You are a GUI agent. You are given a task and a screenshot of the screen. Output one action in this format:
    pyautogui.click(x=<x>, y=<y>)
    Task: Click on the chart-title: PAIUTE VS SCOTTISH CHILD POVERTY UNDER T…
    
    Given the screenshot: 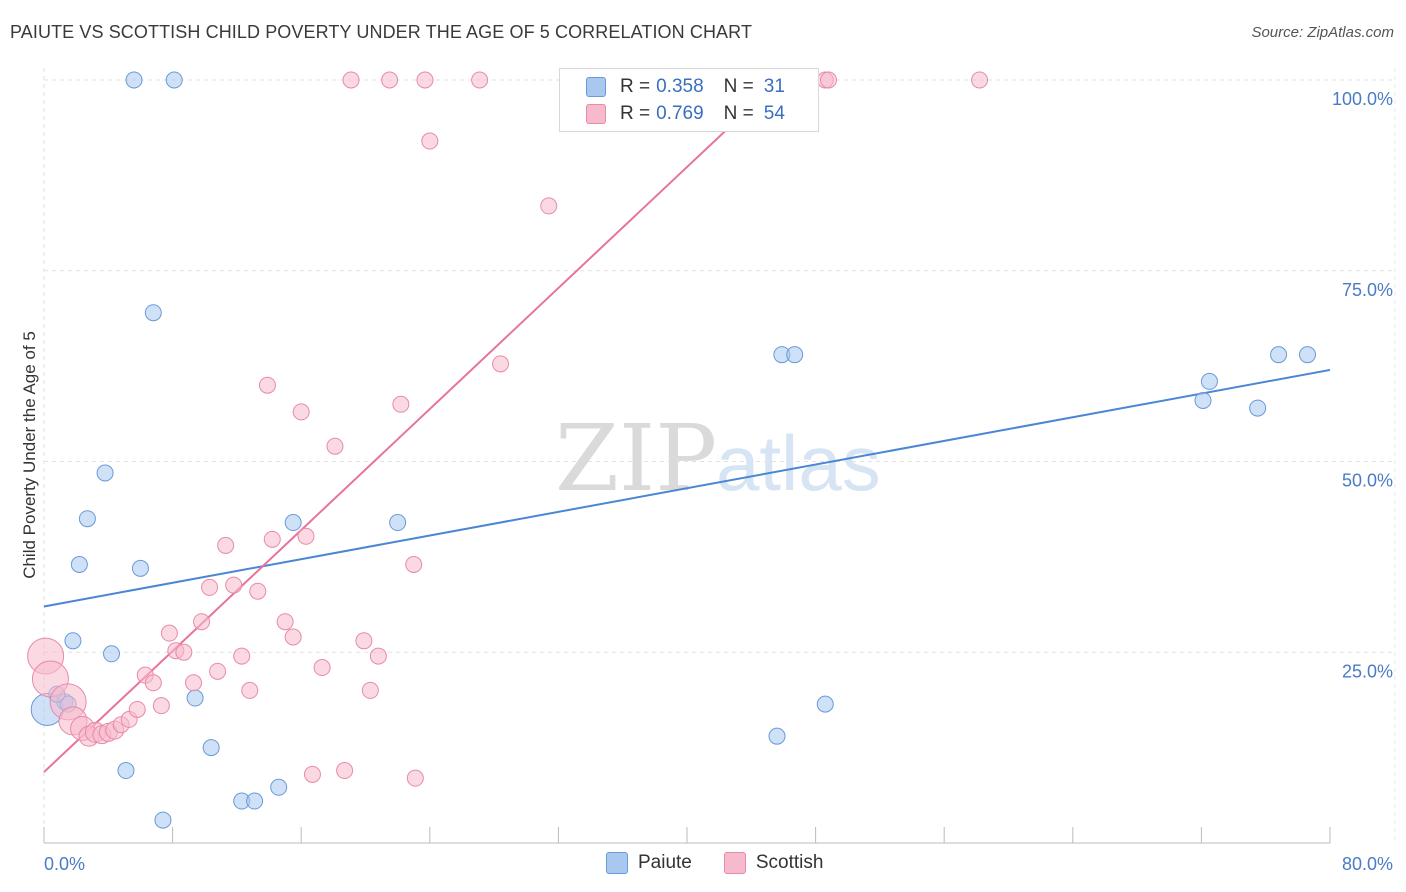 What is the action you would take?
    pyautogui.click(x=381, y=32)
    